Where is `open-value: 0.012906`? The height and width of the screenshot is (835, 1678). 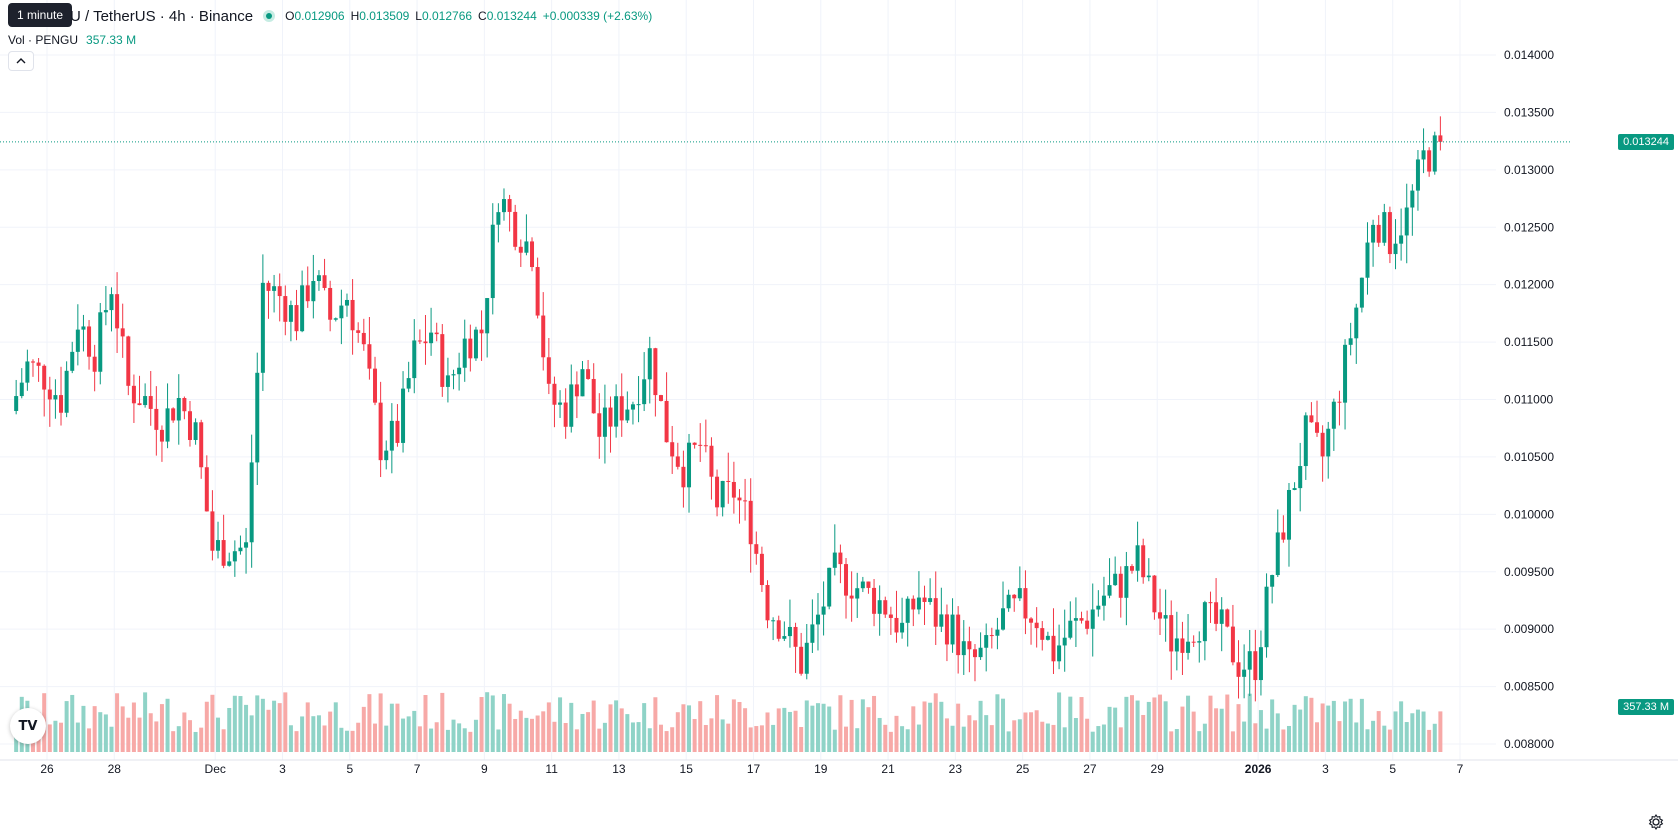 open-value: 0.012906 is located at coordinates (319, 16).